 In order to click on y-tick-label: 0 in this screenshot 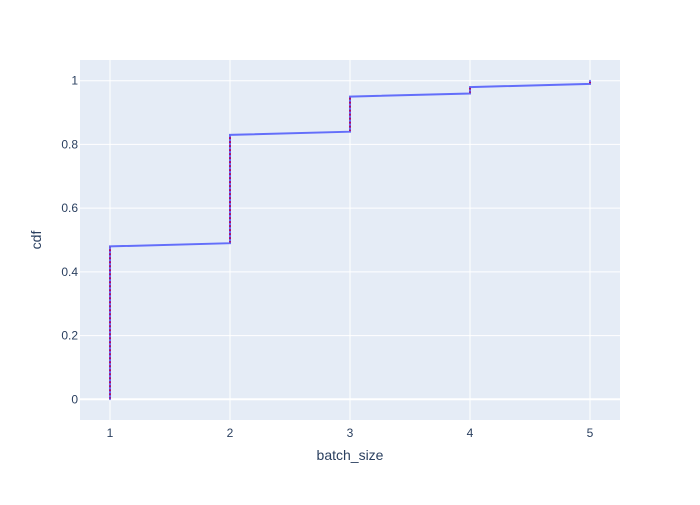, I will do `click(74, 399)`.